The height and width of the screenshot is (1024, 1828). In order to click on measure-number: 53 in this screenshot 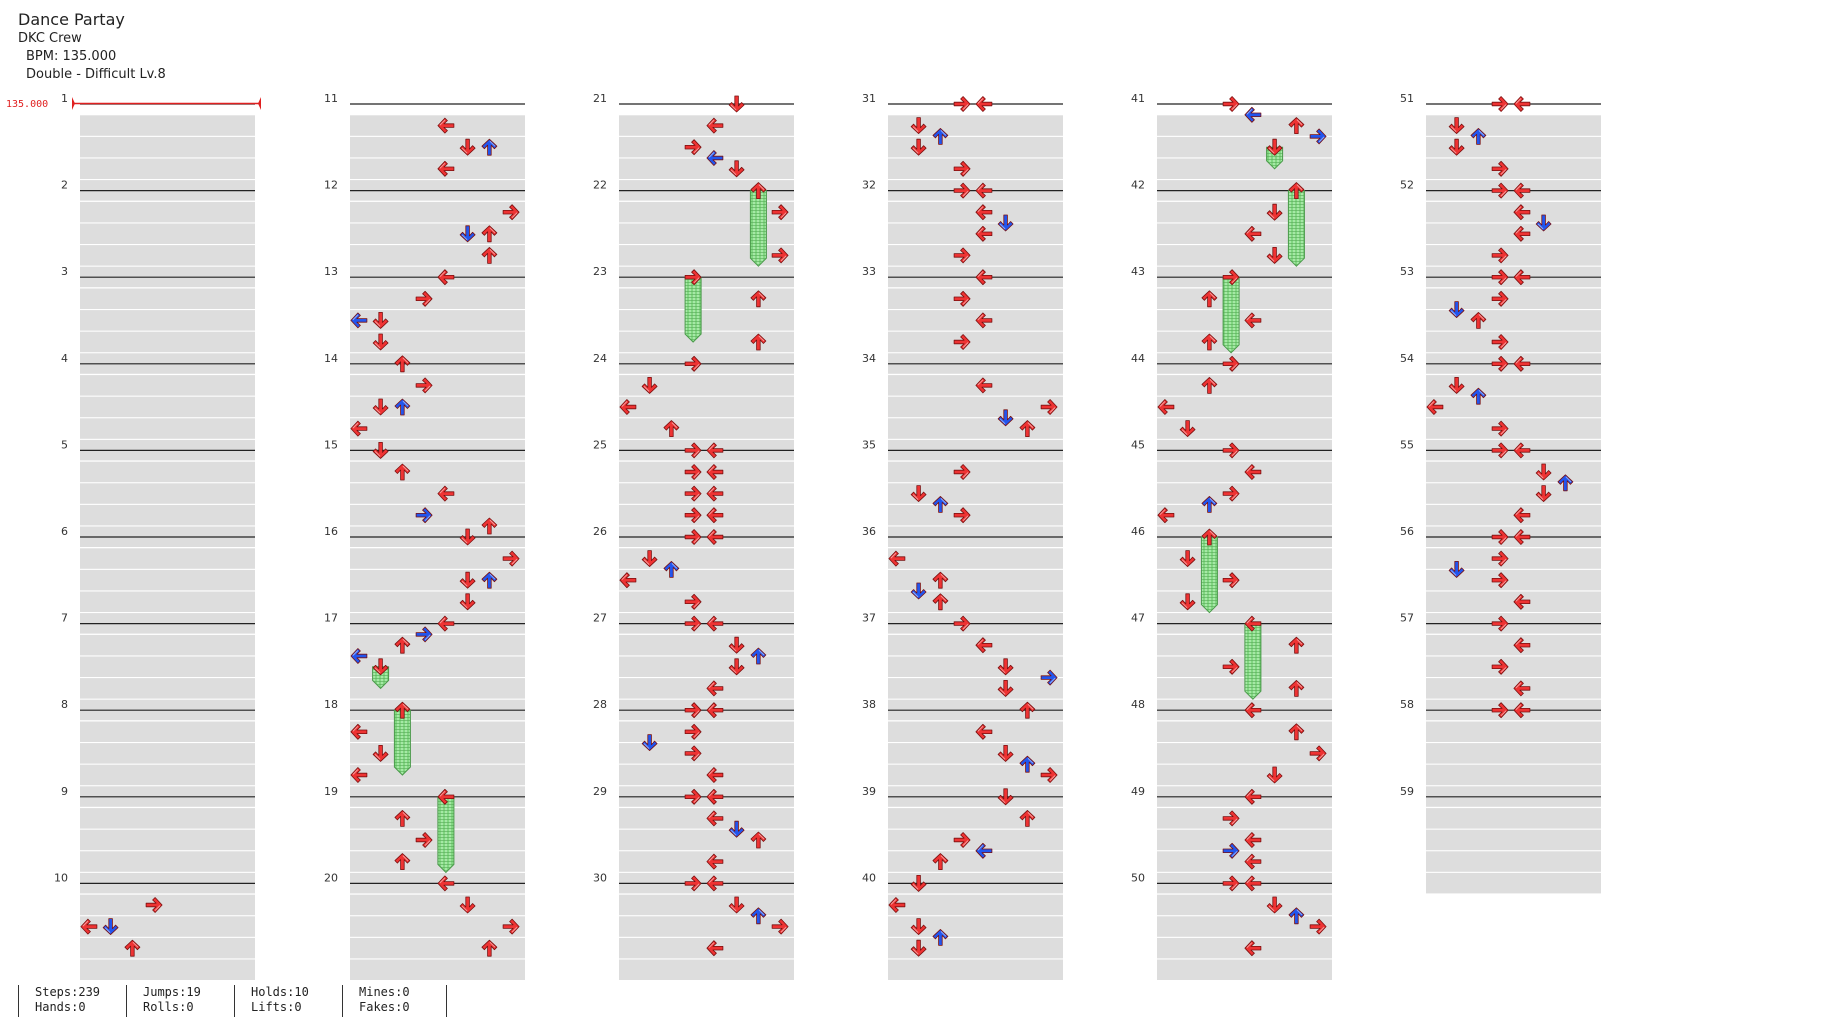, I will do `click(1407, 271)`.